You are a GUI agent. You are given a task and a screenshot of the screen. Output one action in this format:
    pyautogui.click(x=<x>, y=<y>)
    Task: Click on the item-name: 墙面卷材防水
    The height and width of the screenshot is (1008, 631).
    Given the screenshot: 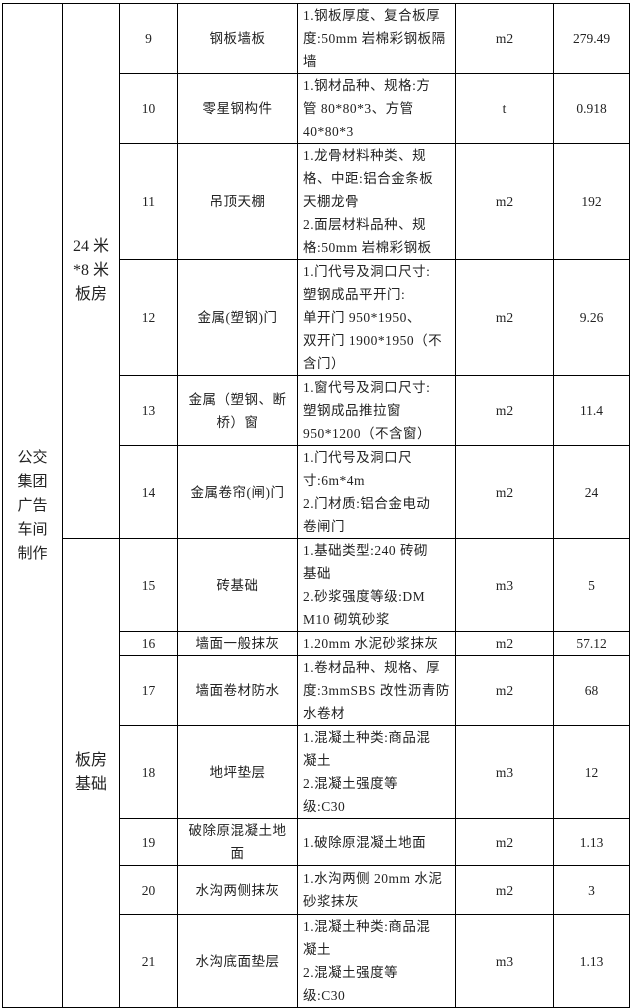 What is the action you would take?
    pyautogui.click(x=237, y=690)
    